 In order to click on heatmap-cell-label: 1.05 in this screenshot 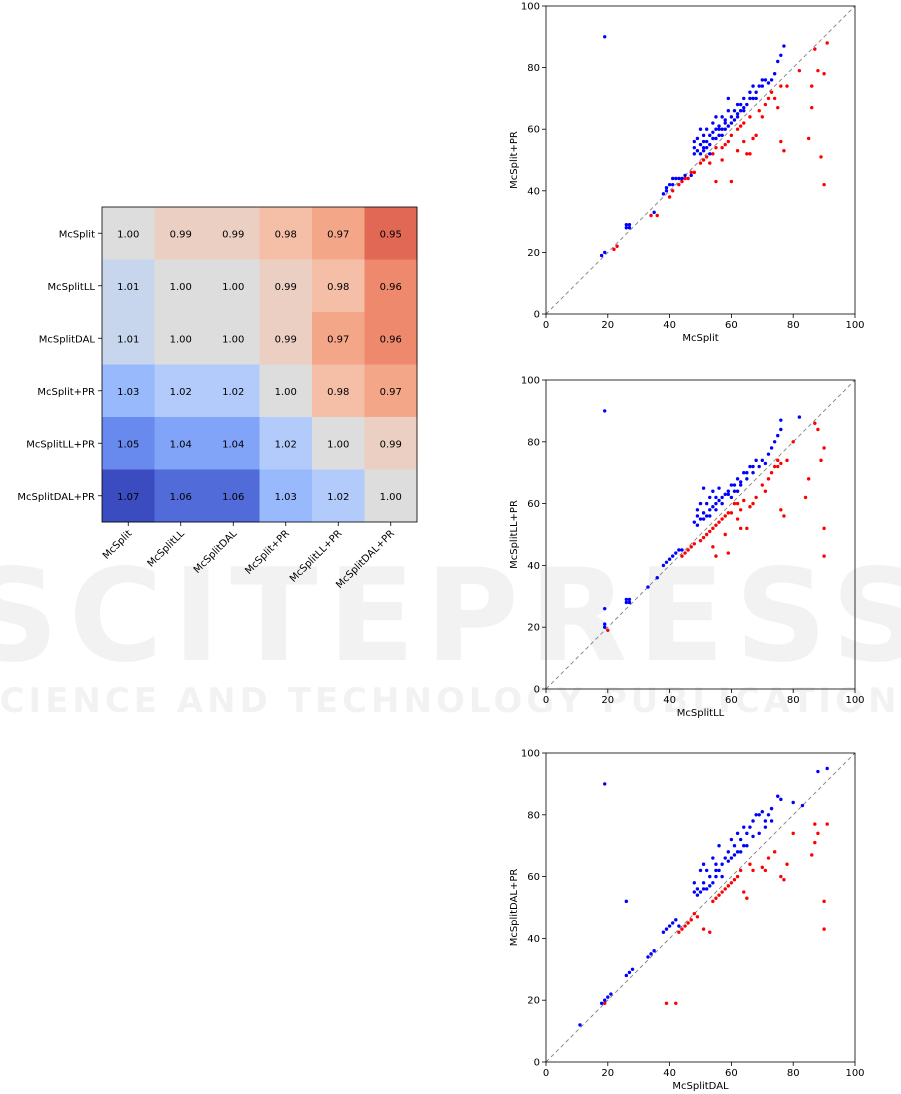, I will do `click(128, 444)`.